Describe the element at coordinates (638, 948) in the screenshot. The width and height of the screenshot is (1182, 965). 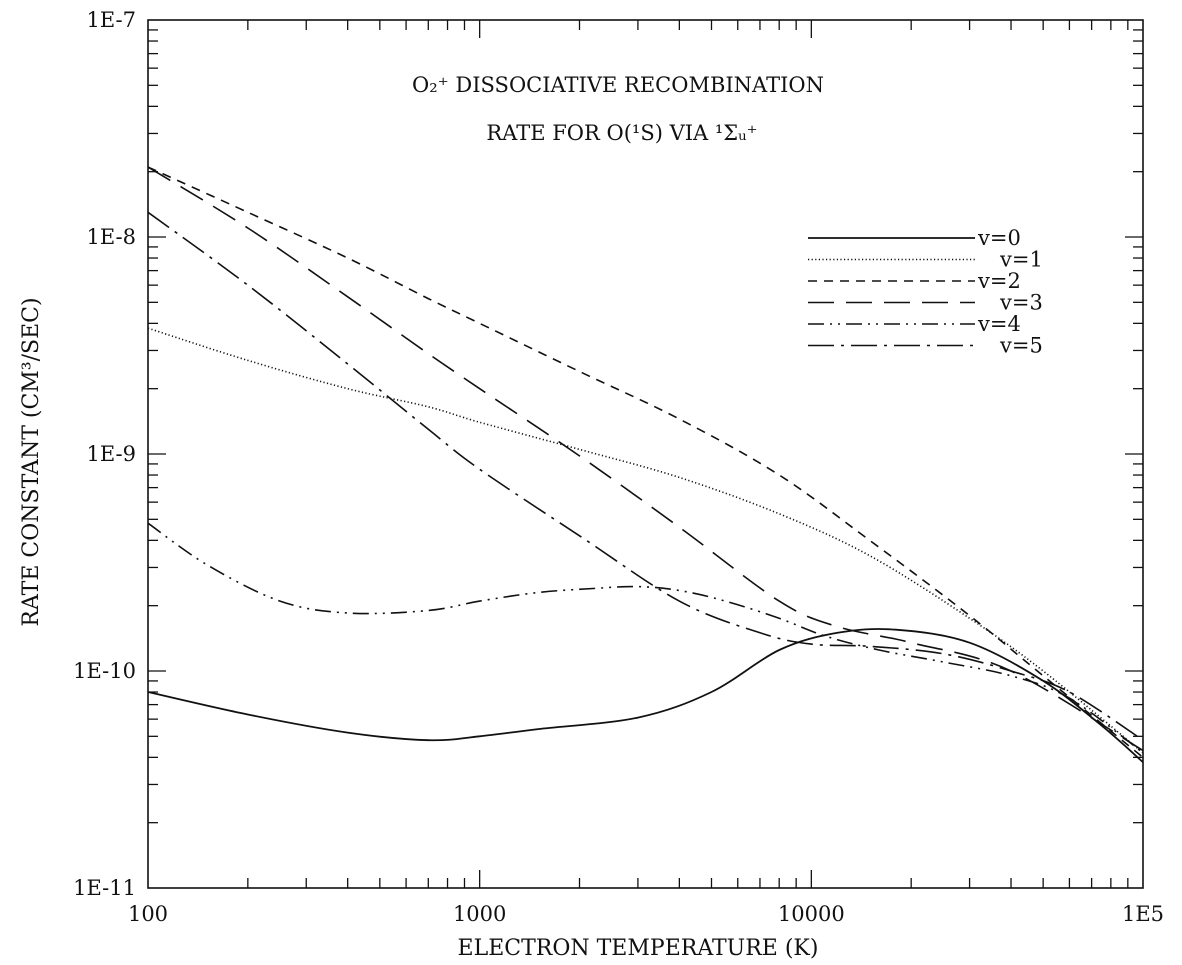
I see `x-axis-label: ELECTRON TEMPERATURE (K)` at that location.